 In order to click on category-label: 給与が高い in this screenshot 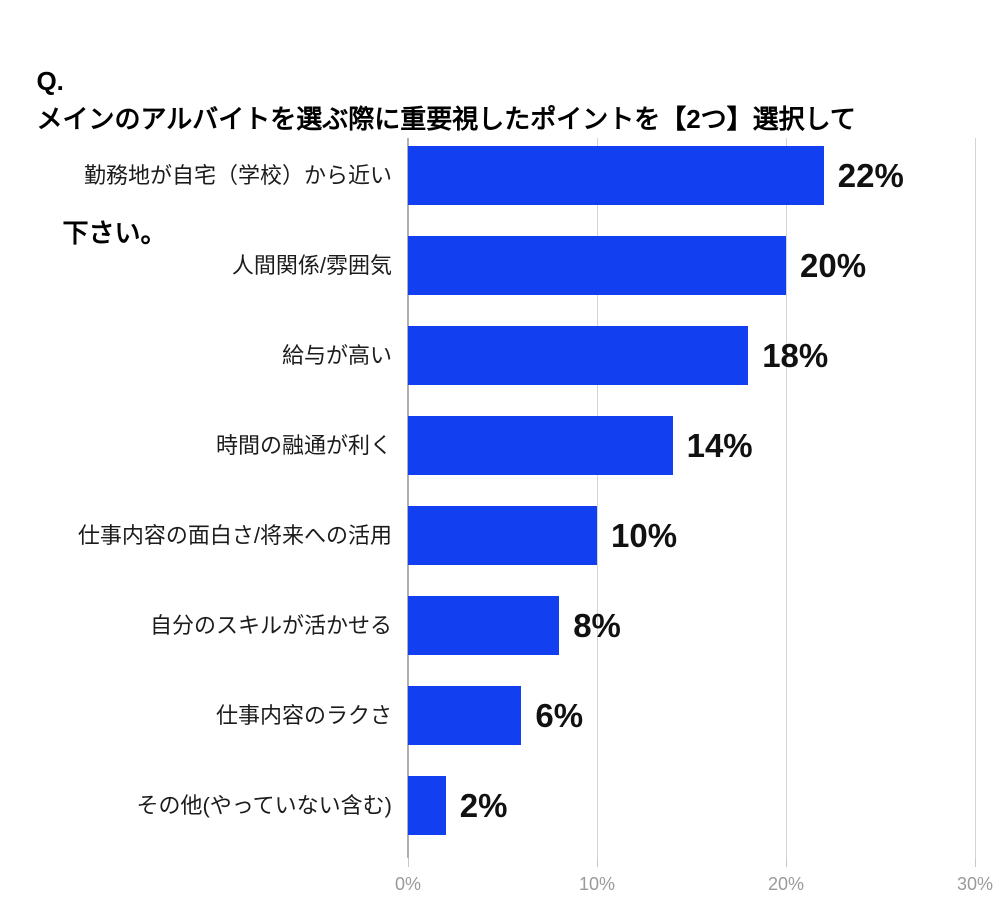, I will do `click(336, 355)`.